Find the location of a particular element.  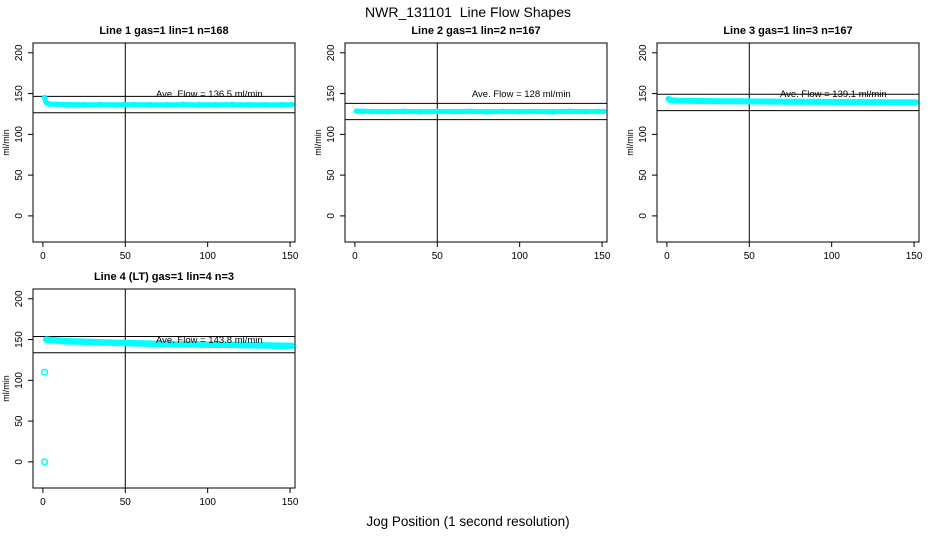

ave-flow-label: Ave. Flow = 128 ml/min is located at coordinates (521, 94).